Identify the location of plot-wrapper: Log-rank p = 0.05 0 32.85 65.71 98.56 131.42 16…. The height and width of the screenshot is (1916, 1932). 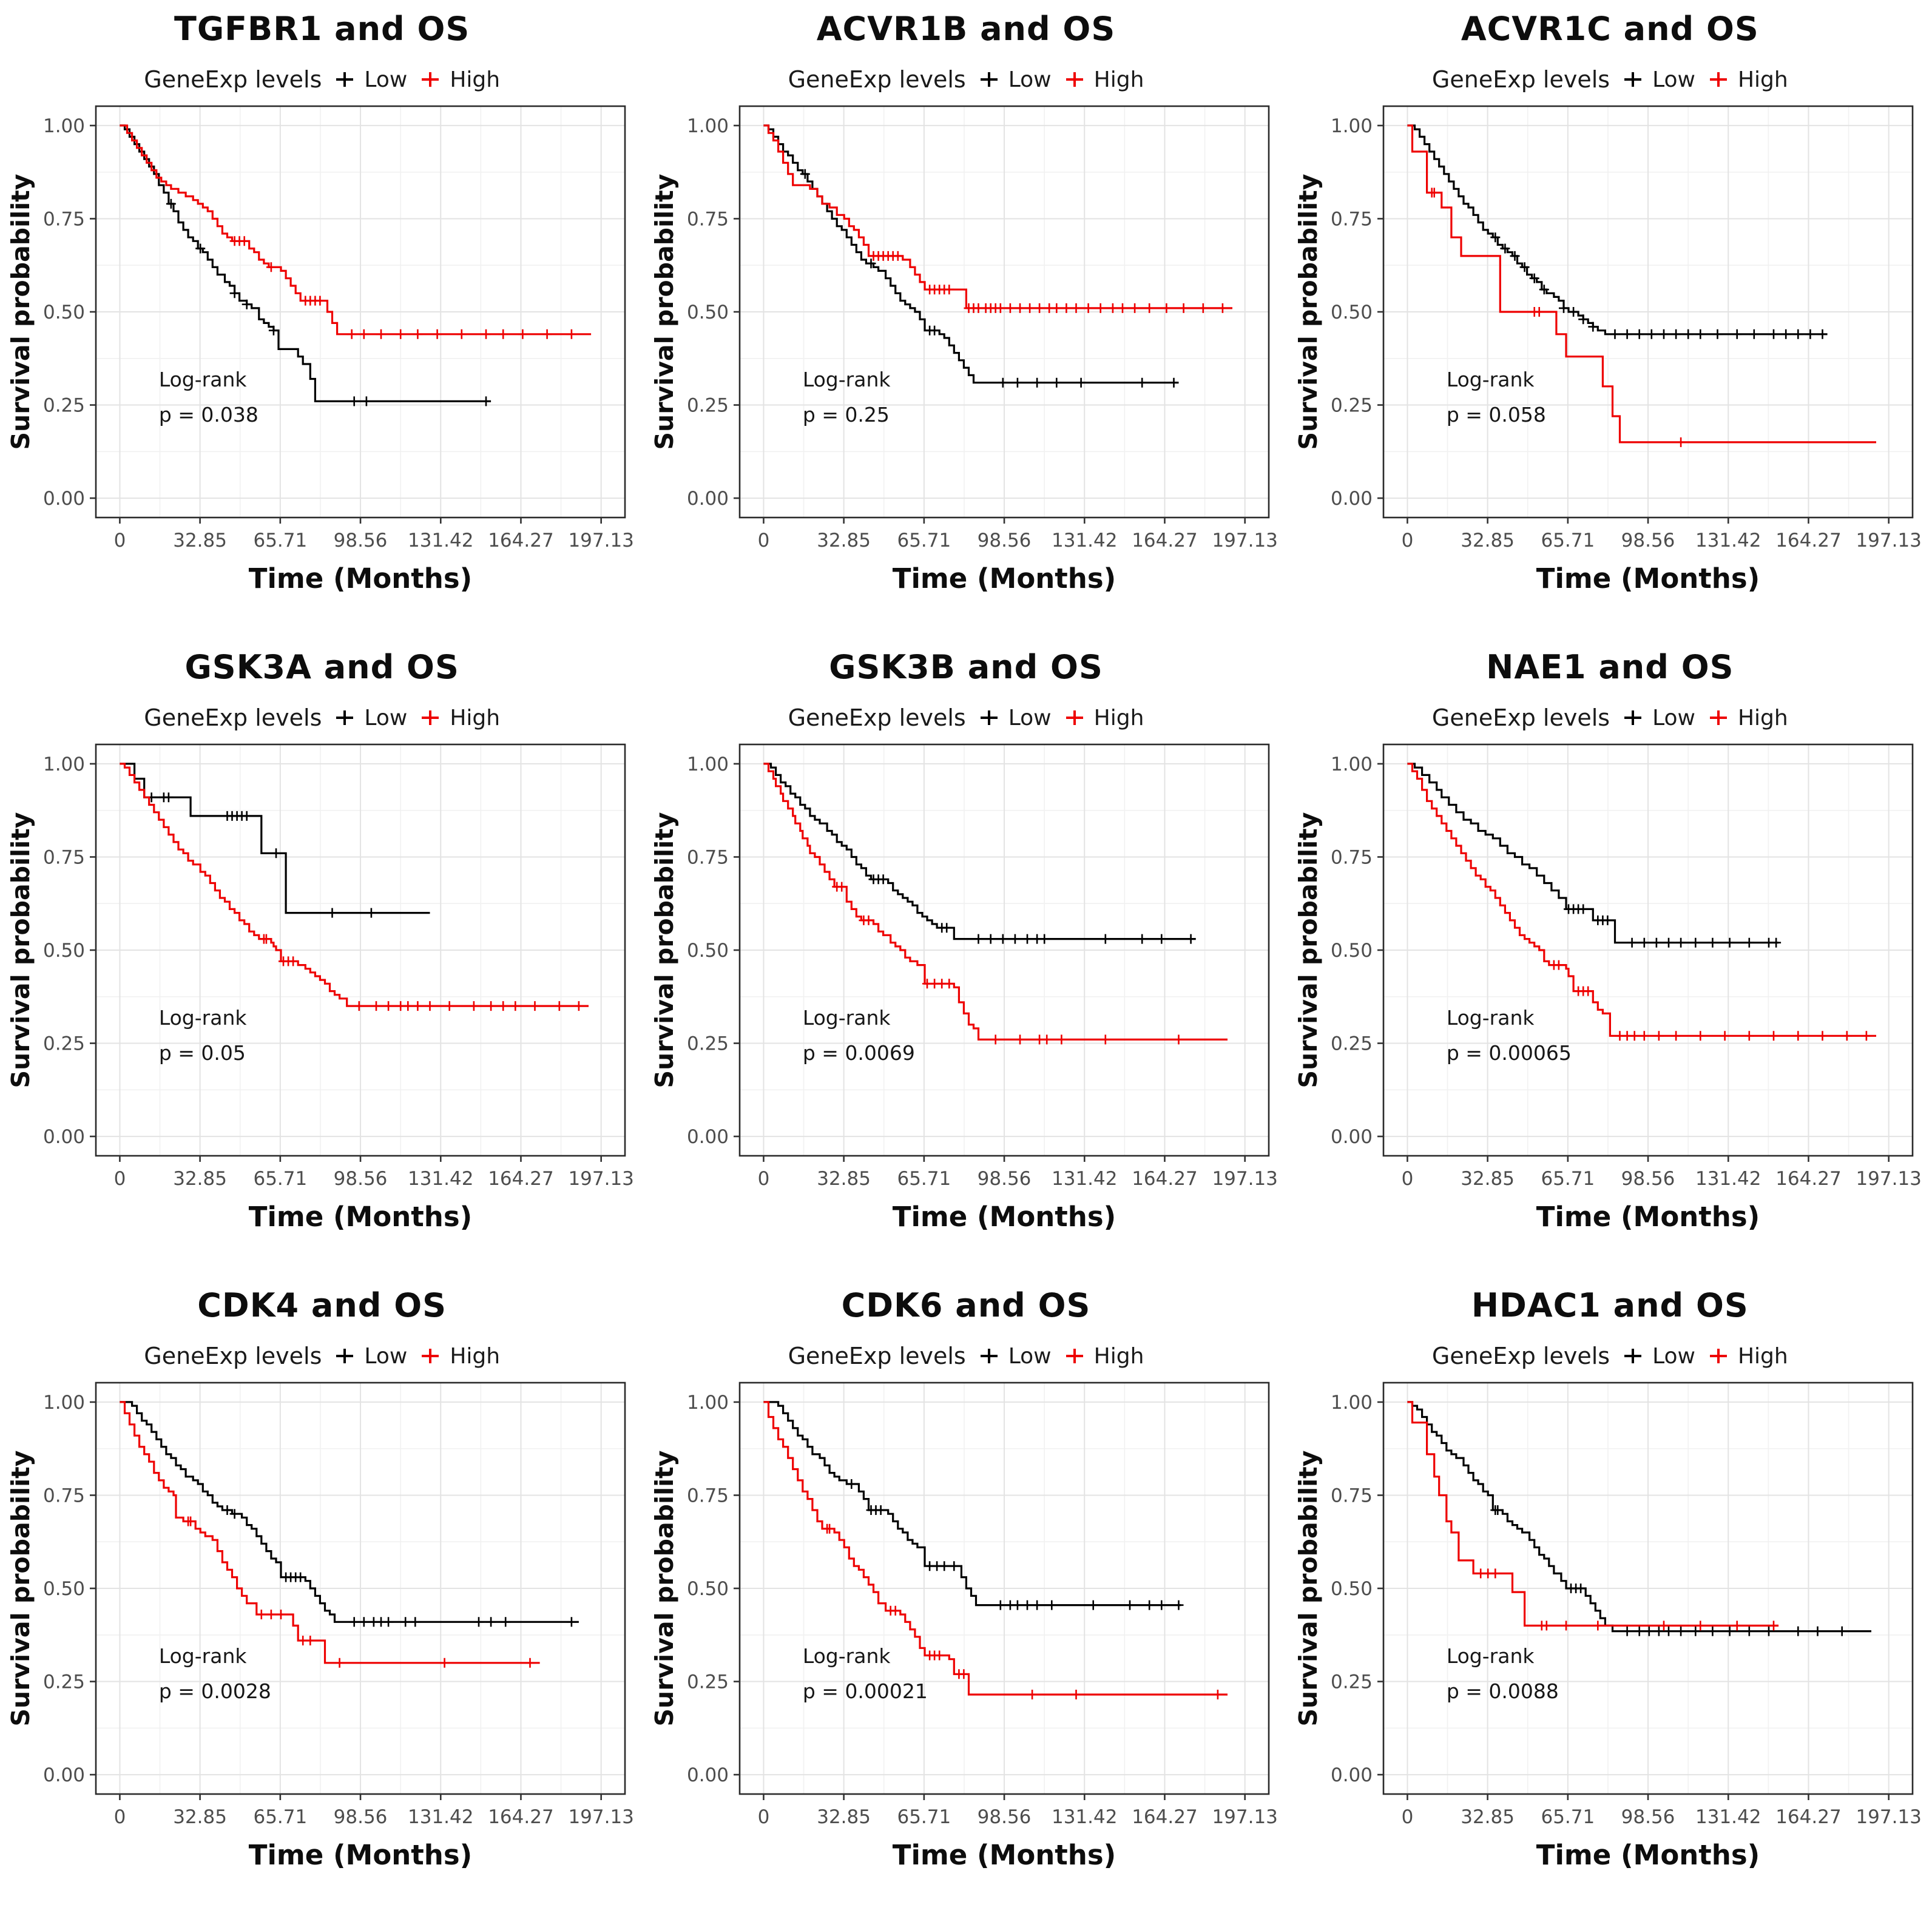
(322, 993).